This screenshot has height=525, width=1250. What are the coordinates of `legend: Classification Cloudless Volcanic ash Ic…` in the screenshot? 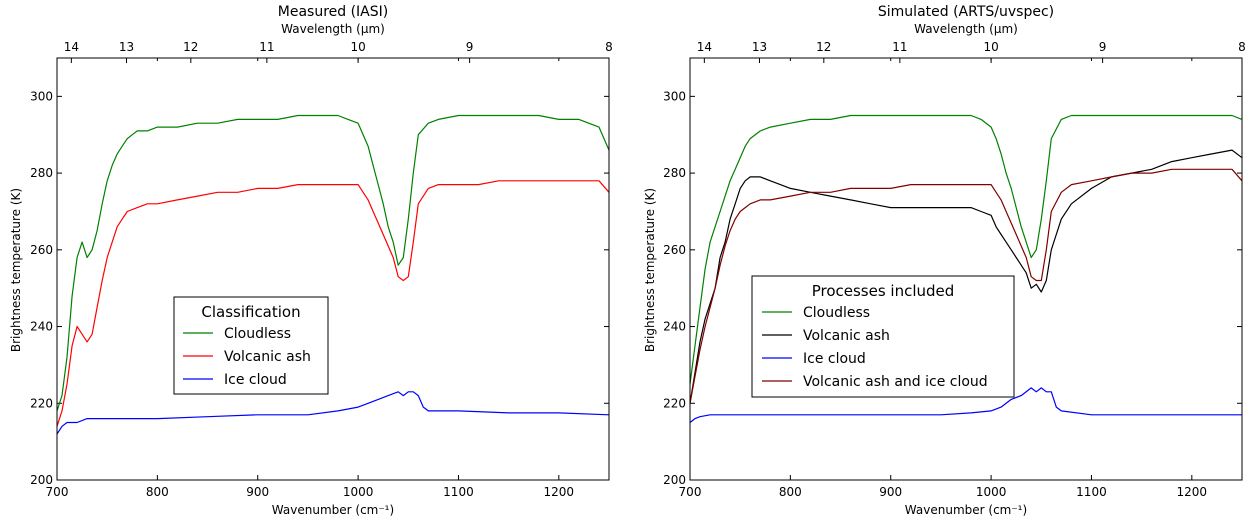 It's located at (251, 345).